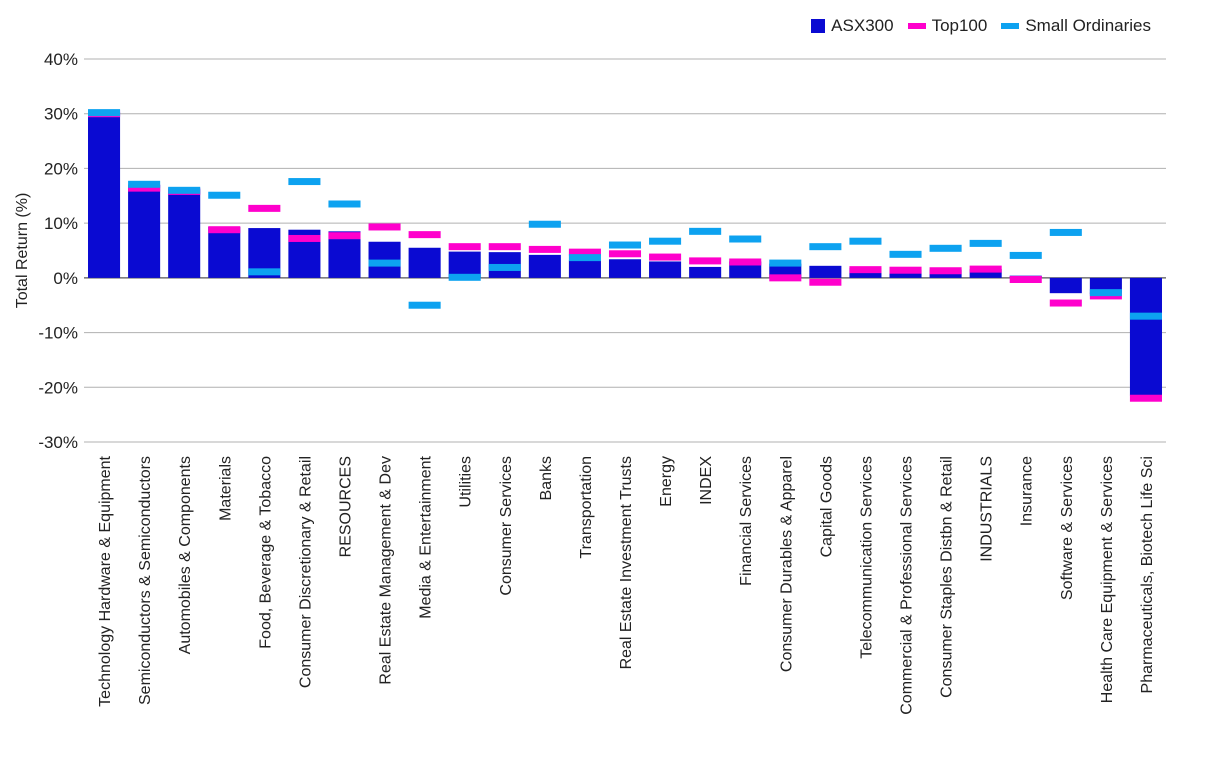  Describe the element at coordinates (825, 247) in the screenshot. I see `marker-small-ordinaries-capital-goods` at that location.